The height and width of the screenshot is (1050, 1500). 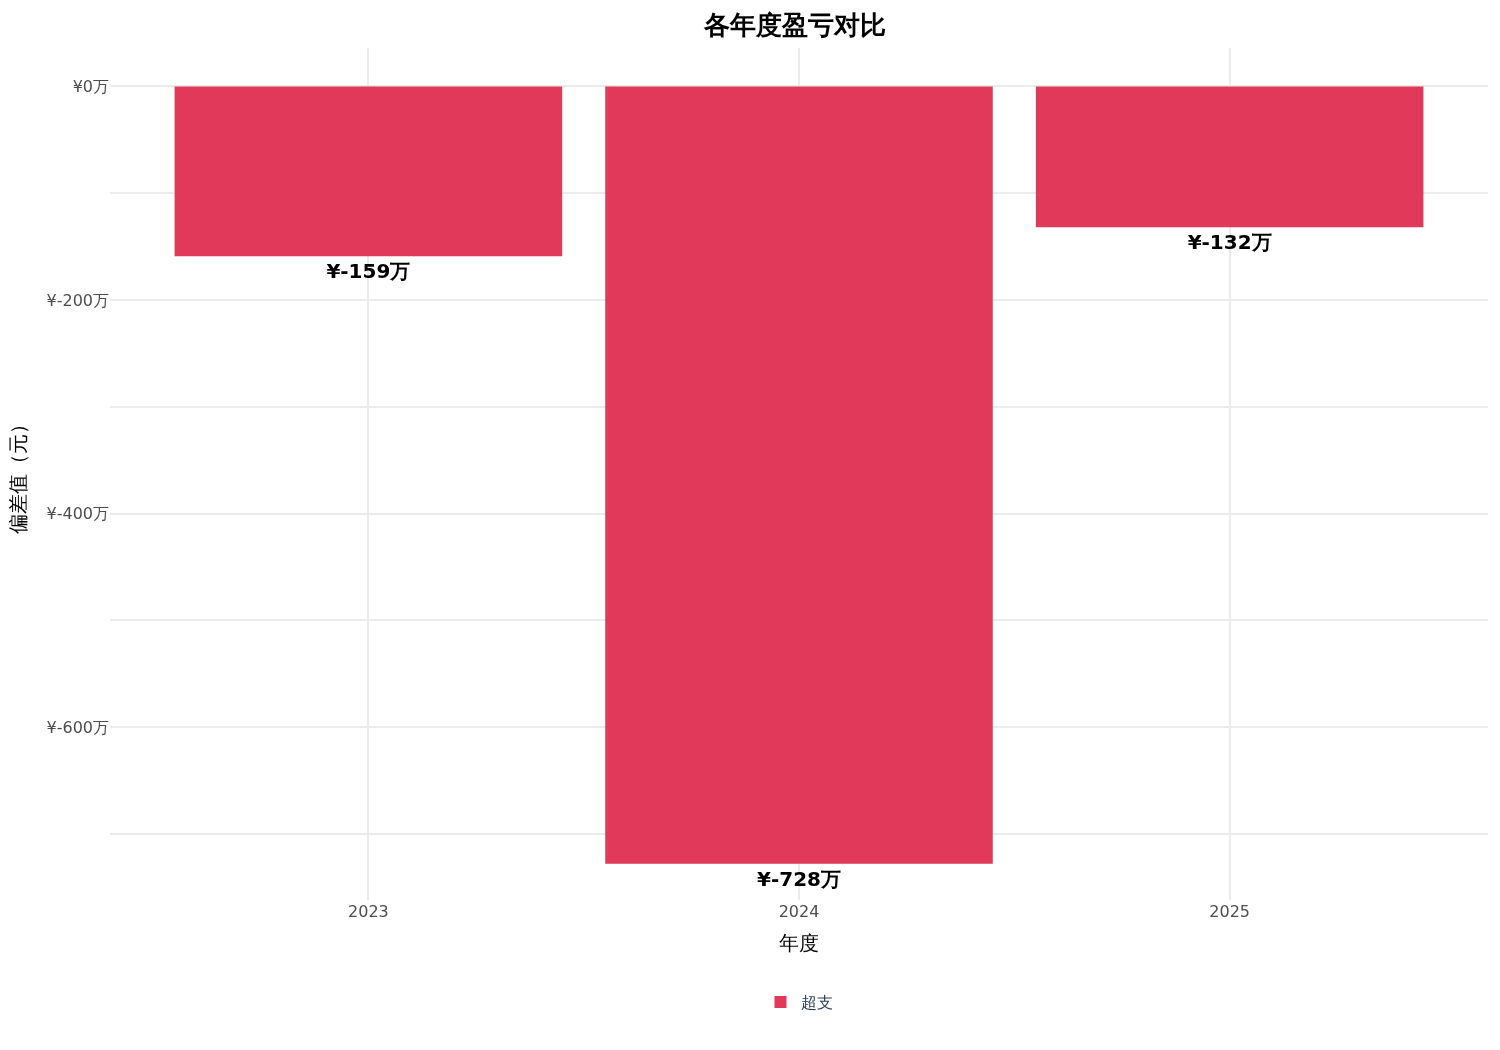 What do you see at coordinates (368, 271) in the screenshot?
I see `data-label: ¥-159万` at bounding box center [368, 271].